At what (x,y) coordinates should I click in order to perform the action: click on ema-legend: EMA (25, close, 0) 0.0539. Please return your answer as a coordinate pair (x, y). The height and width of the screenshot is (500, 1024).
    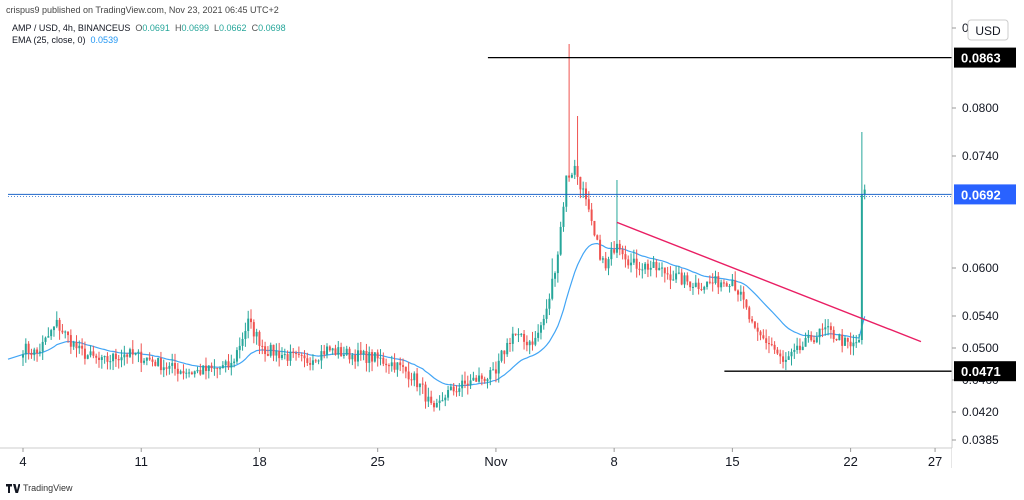
    Looking at the image, I should click on (65, 40).